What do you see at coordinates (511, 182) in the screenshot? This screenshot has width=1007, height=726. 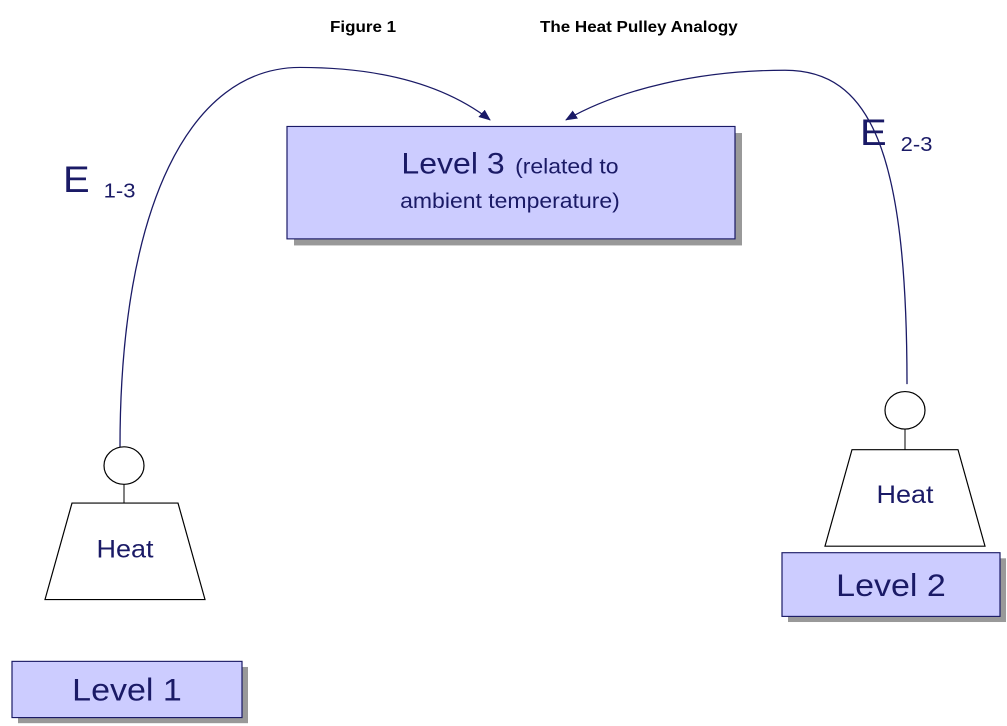 I see `level3-box` at bounding box center [511, 182].